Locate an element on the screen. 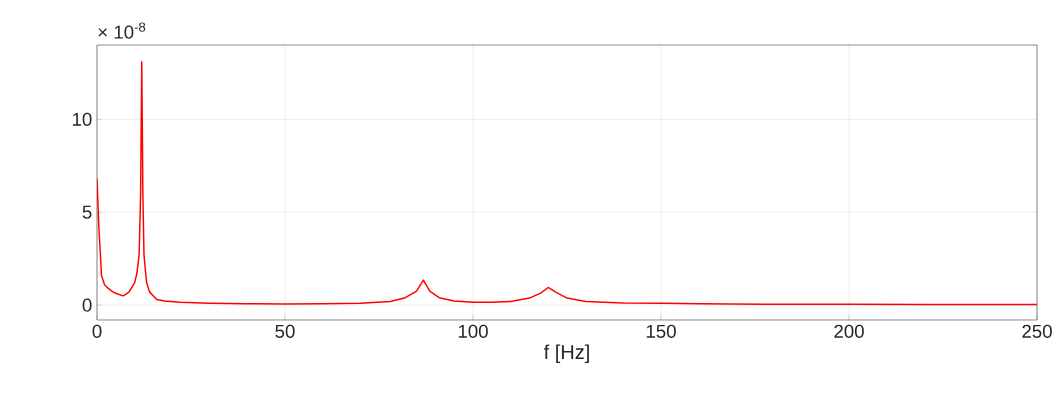 The image size is (1063, 408). y-tick-label: 10 is located at coordinates (82, 119).